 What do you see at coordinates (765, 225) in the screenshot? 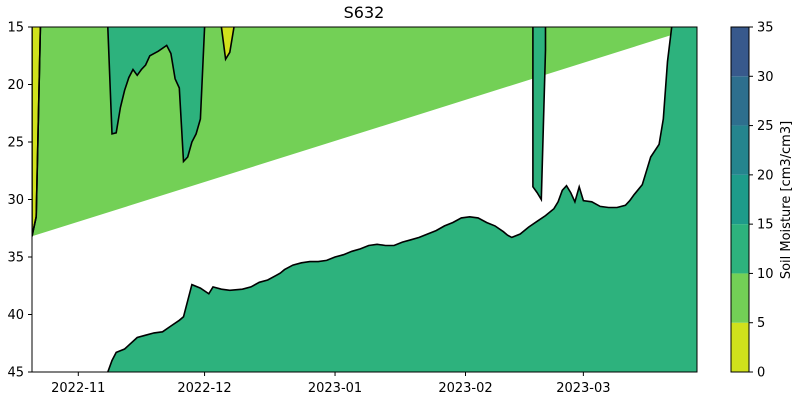
I see `colorbar-tick-label: 15` at bounding box center [765, 225].